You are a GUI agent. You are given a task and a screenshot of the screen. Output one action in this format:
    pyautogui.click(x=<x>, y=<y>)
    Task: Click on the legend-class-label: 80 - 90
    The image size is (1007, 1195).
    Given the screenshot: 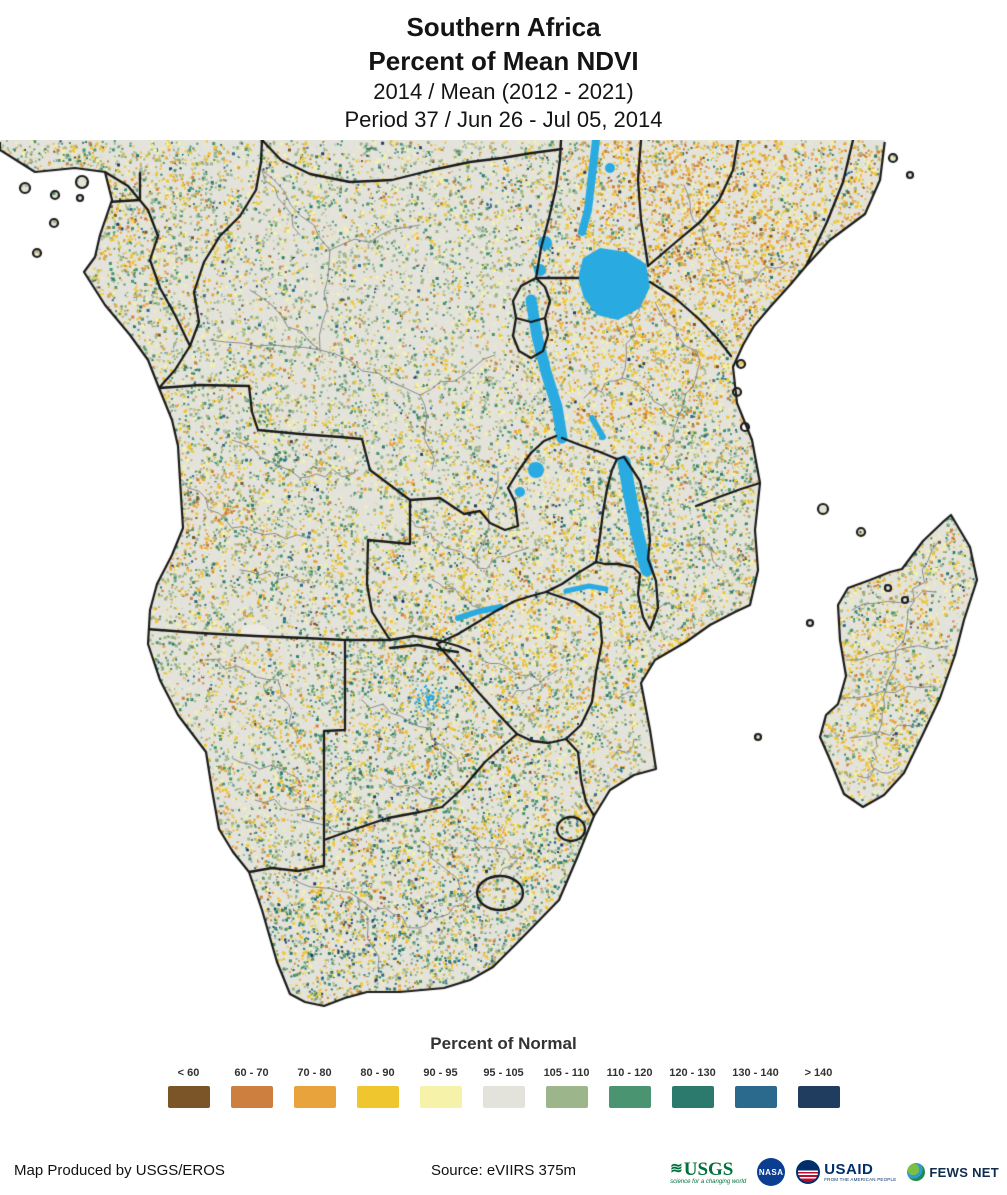 What is the action you would take?
    pyautogui.click(x=377, y=1073)
    